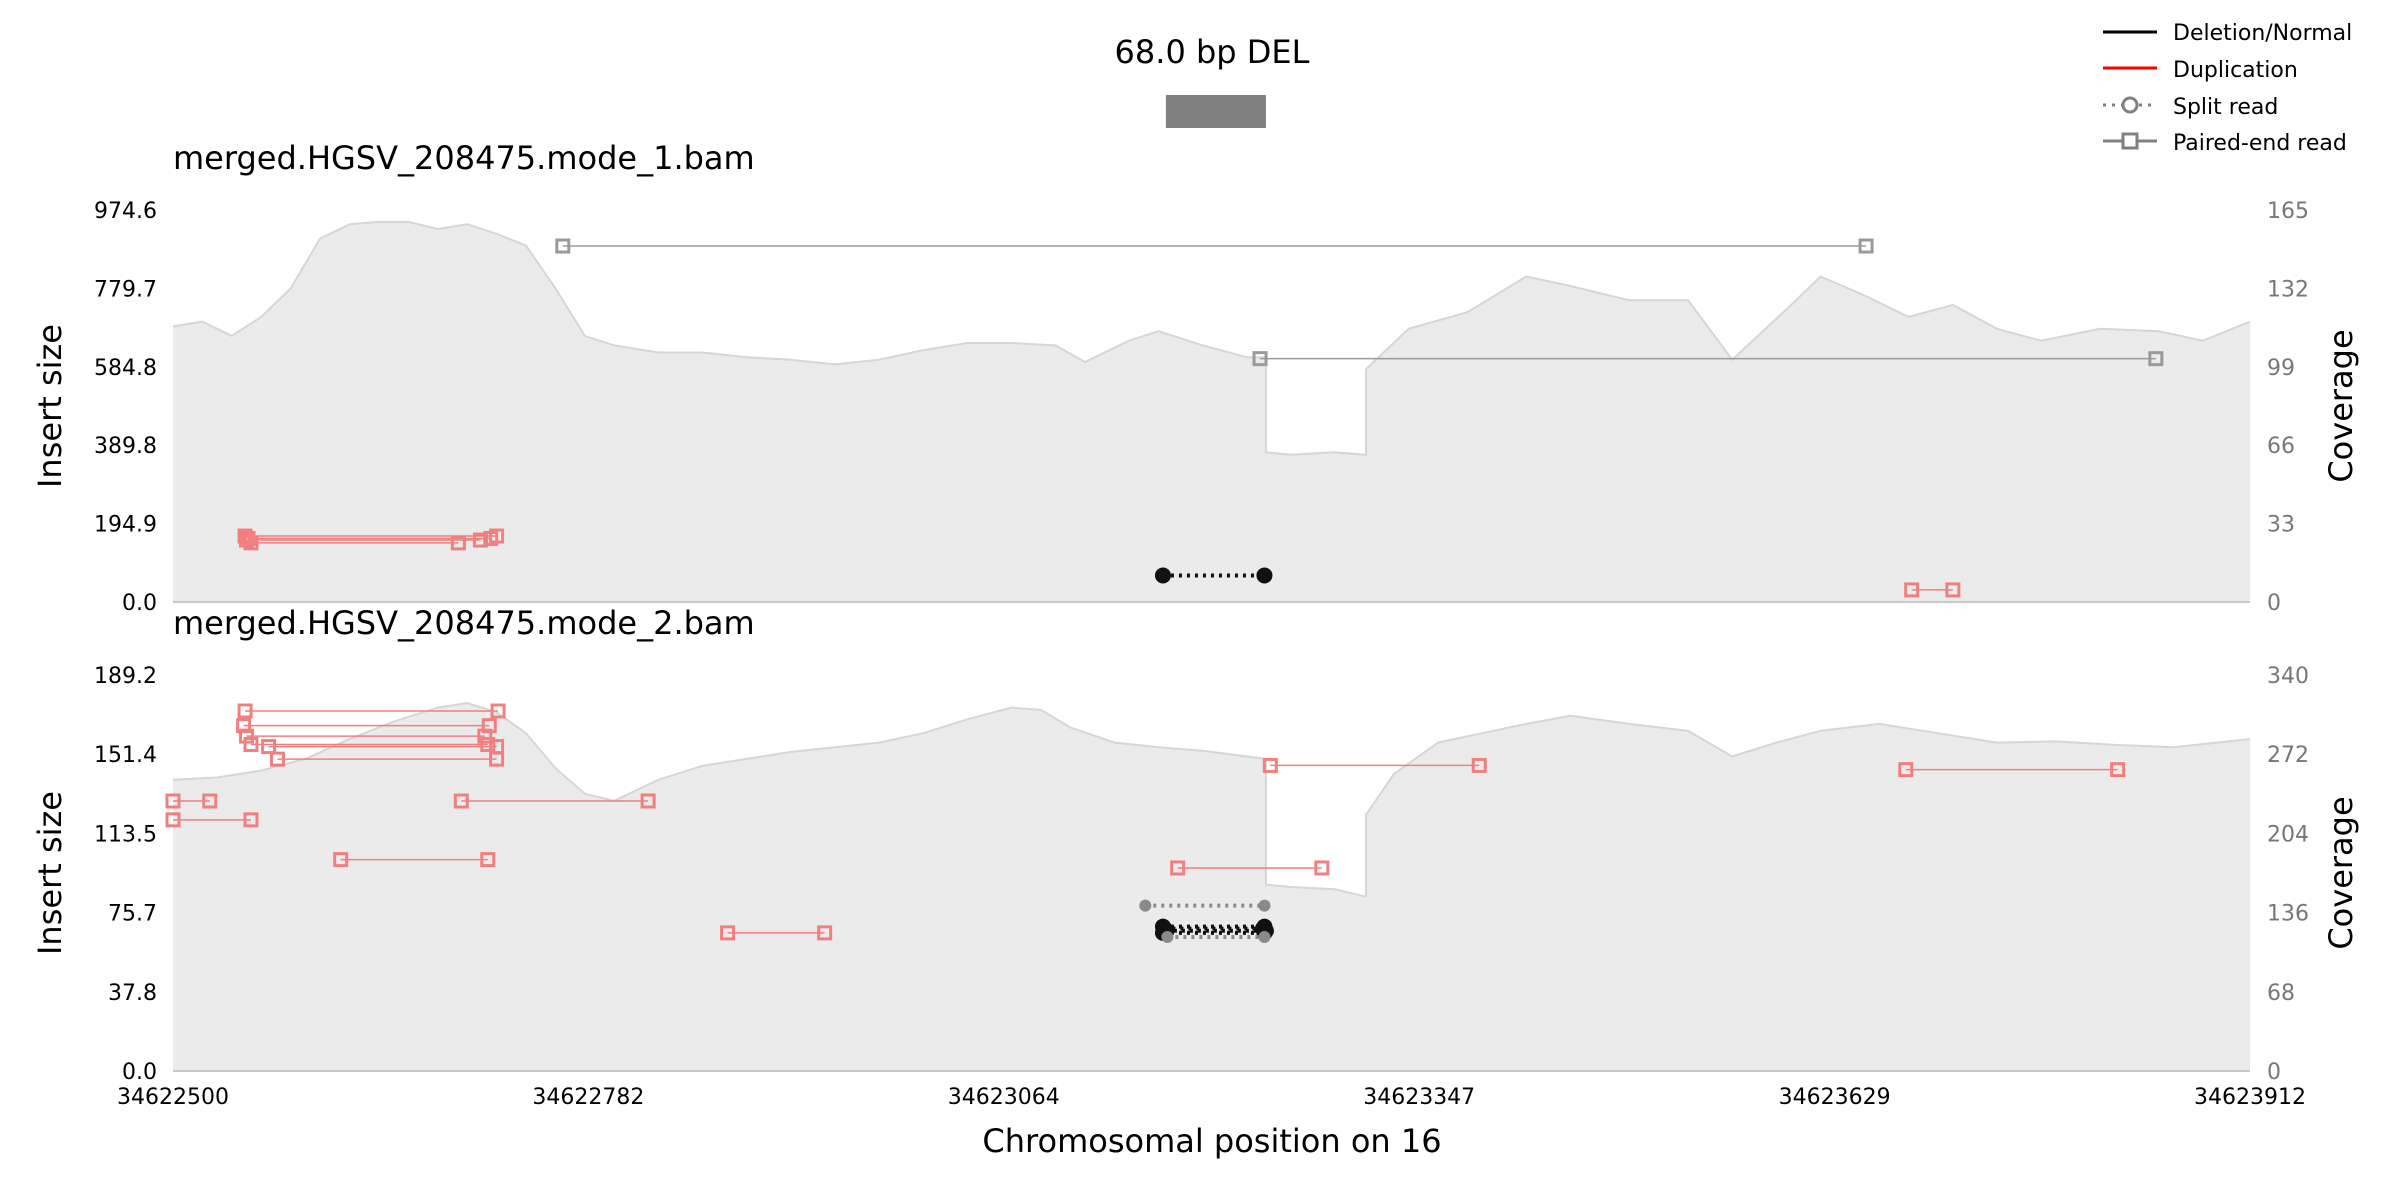  What do you see at coordinates (125, 525) in the screenshot?
I see `y-tick-label: 194.9` at bounding box center [125, 525].